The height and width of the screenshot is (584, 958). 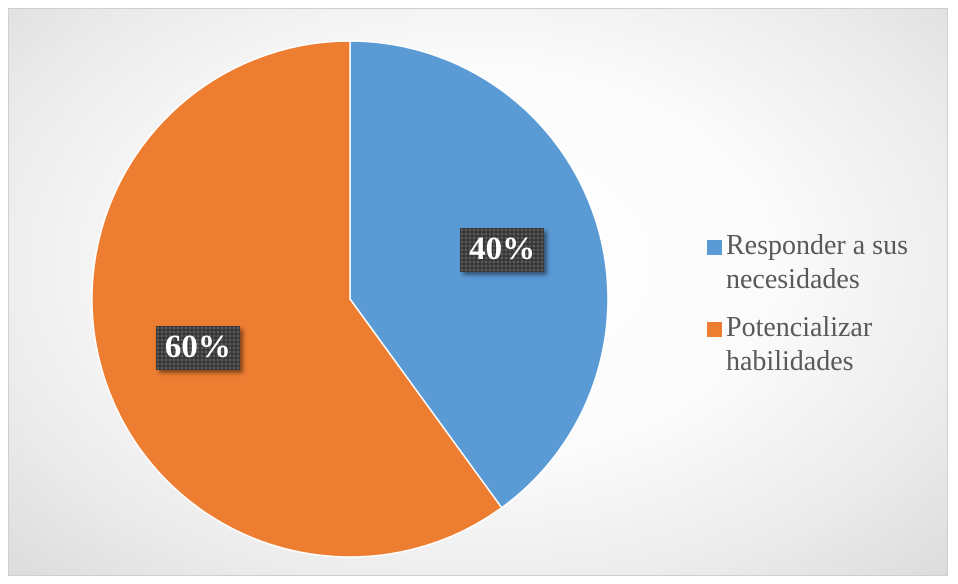 I want to click on data-label-responder: 40%, so click(x=502, y=250).